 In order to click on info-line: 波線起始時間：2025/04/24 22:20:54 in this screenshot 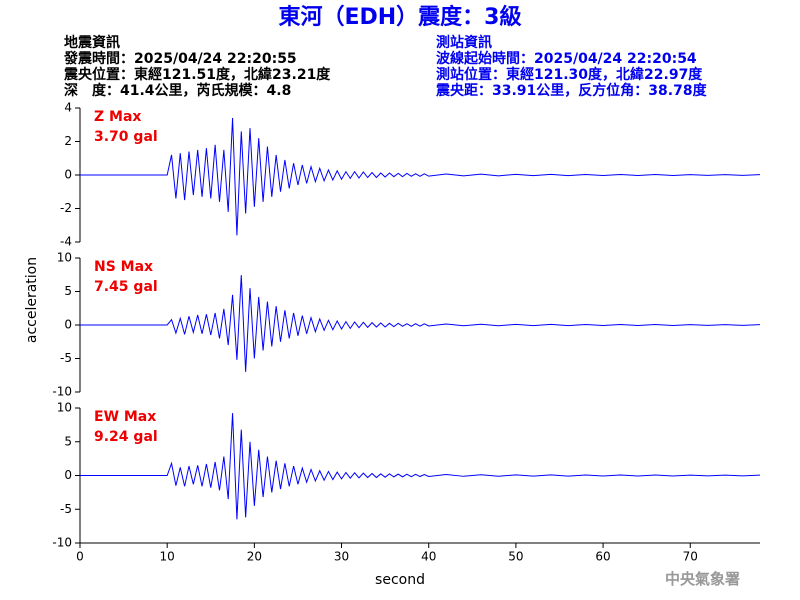, I will do `click(566, 58)`.